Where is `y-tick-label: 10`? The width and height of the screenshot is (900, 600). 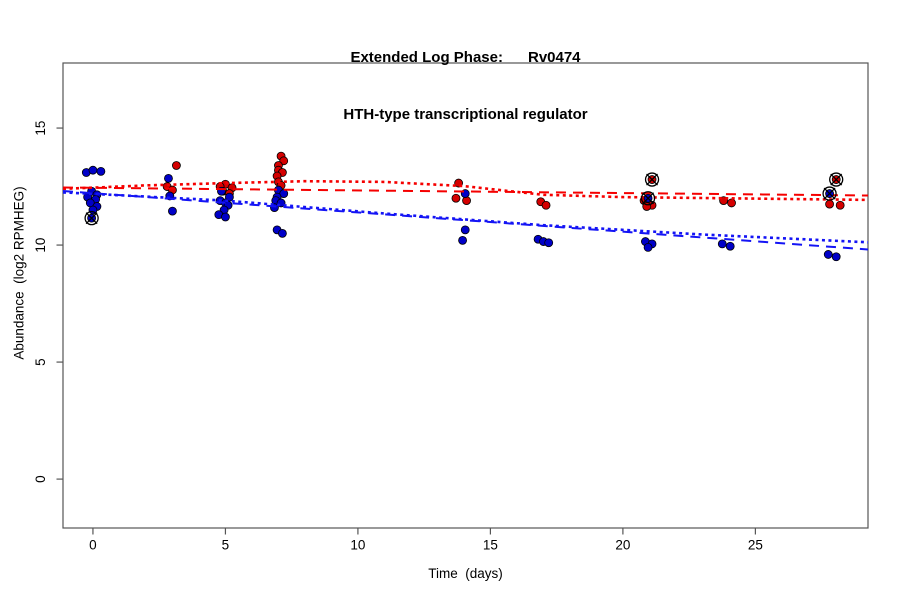
y-tick-label: 10 is located at coordinates (40, 245).